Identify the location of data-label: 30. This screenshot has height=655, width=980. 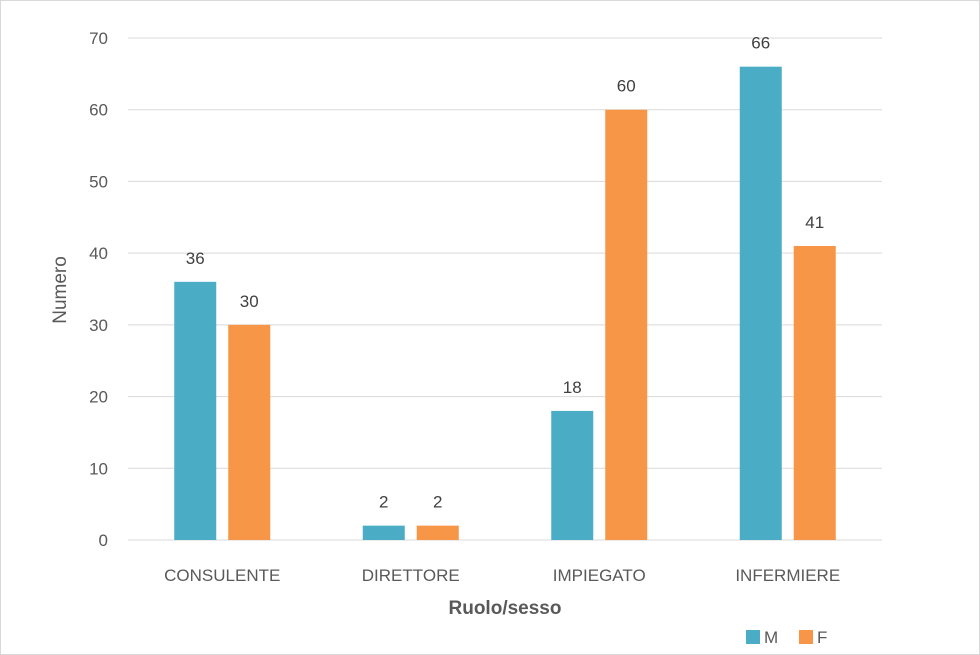
(249, 301).